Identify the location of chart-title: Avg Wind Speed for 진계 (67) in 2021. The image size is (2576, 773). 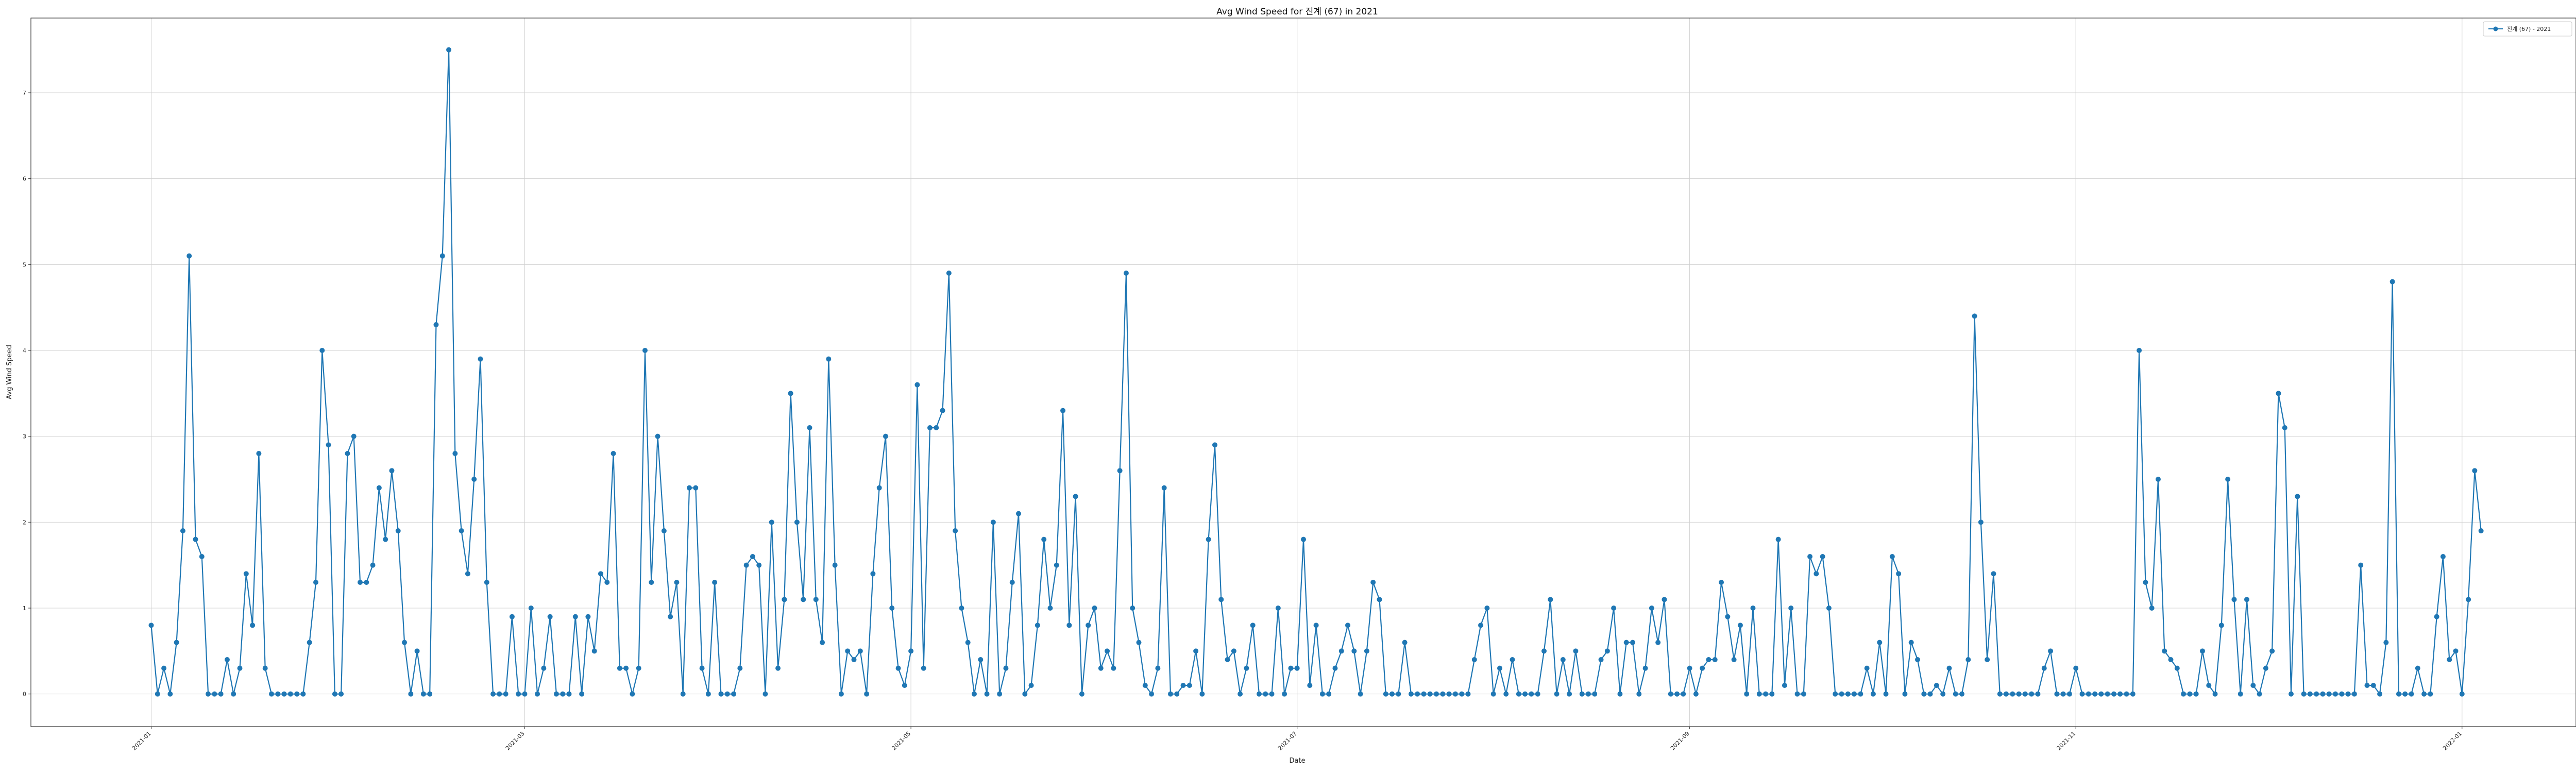
(1297, 12).